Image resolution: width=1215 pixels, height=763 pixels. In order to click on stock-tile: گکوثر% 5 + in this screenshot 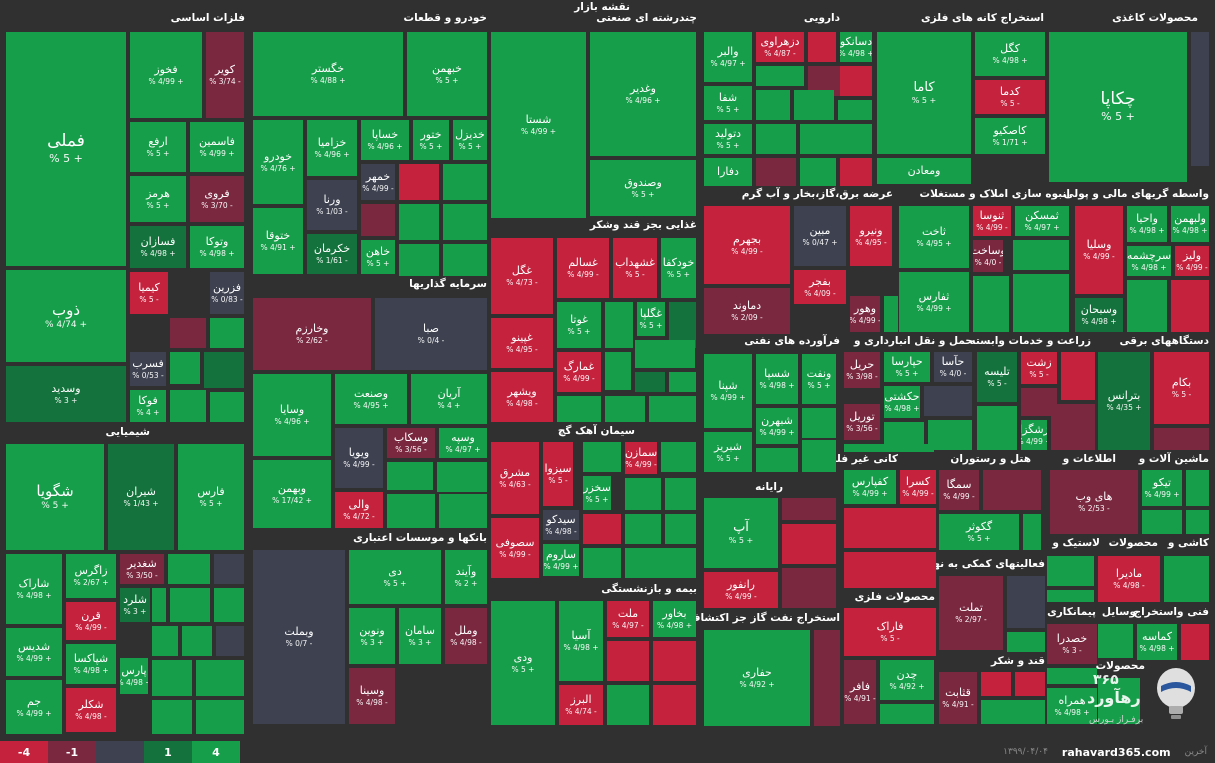, I will do `click(979, 532)`.